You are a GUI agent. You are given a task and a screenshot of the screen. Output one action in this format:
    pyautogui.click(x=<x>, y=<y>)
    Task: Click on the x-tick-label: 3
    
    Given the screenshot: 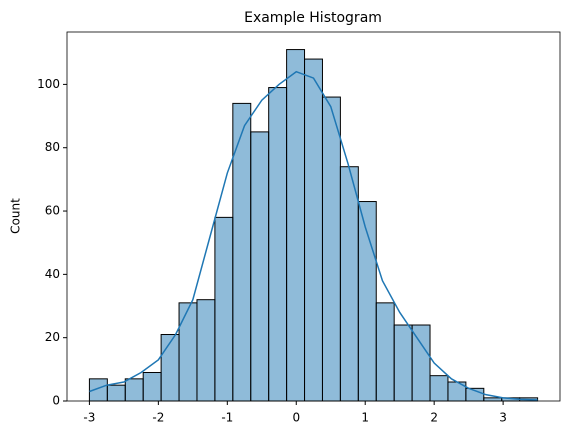 What is the action you would take?
    pyautogui.click(x=503, y=418)
    